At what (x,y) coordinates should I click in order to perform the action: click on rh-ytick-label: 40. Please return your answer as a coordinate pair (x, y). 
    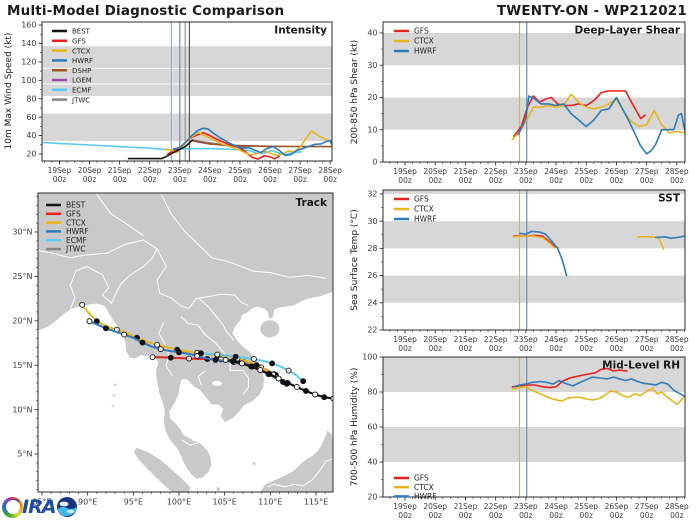
    Looking at the image, I should click on (372, 462).